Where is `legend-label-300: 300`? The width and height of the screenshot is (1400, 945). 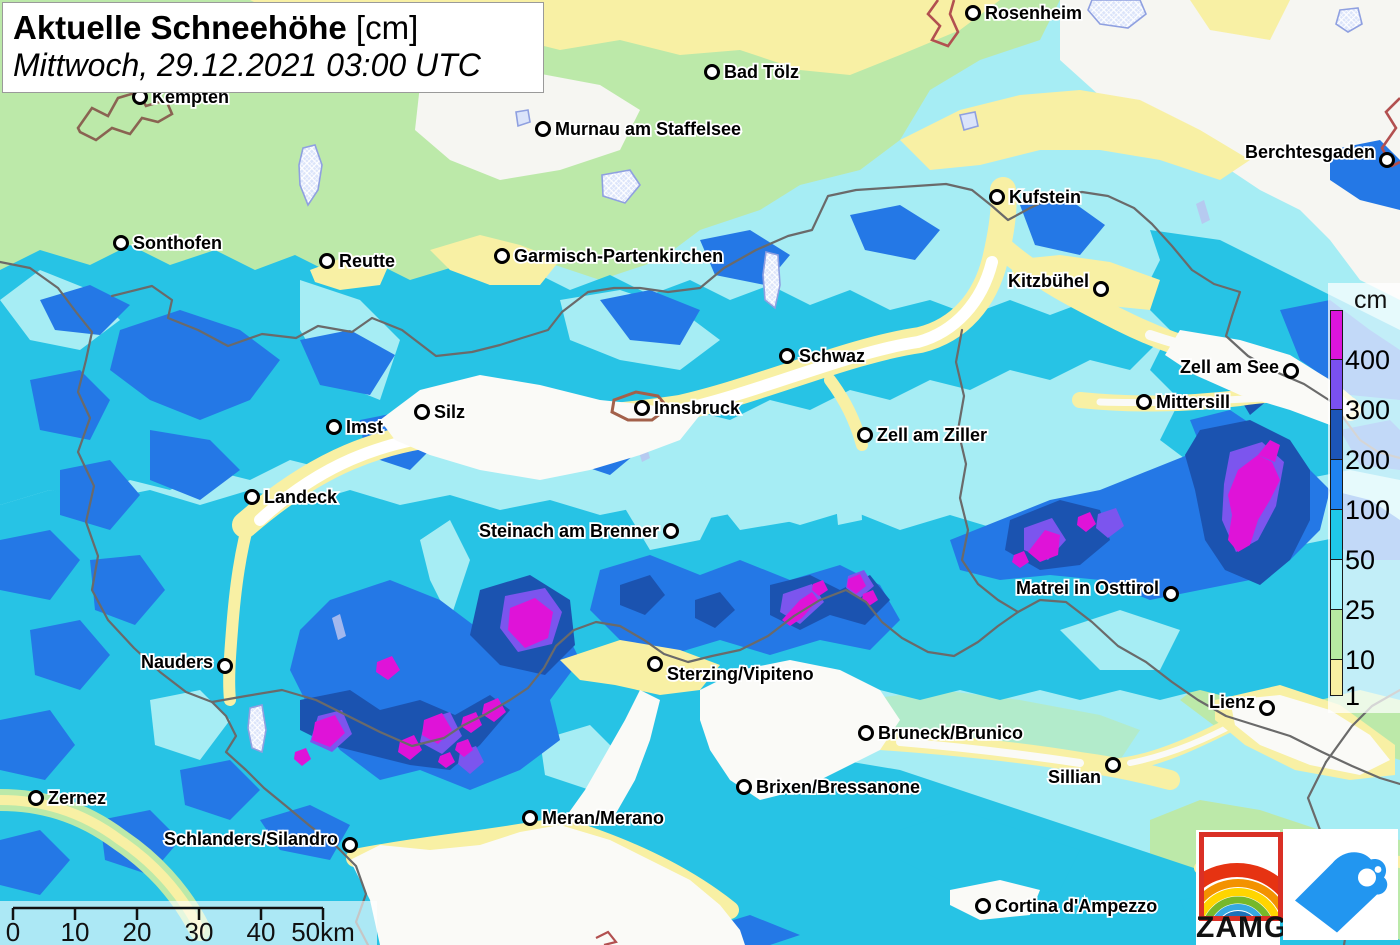 legend-label-300: 300 is located at coordinates (1368, 410).